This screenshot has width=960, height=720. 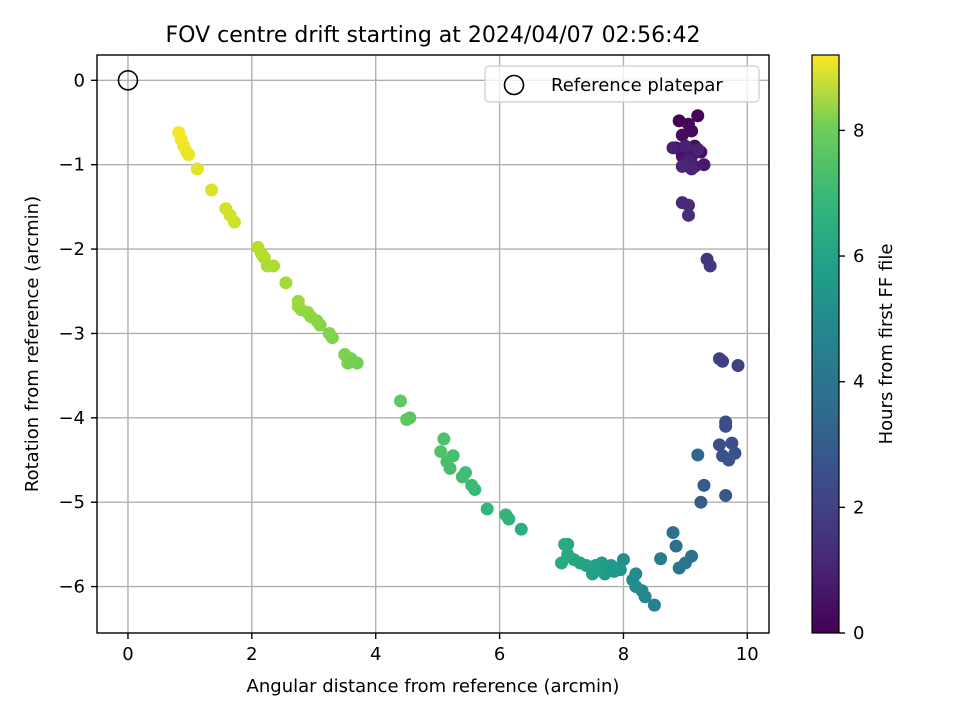 I want to click on x-tick-label: 6, so click(x=499, y=654).